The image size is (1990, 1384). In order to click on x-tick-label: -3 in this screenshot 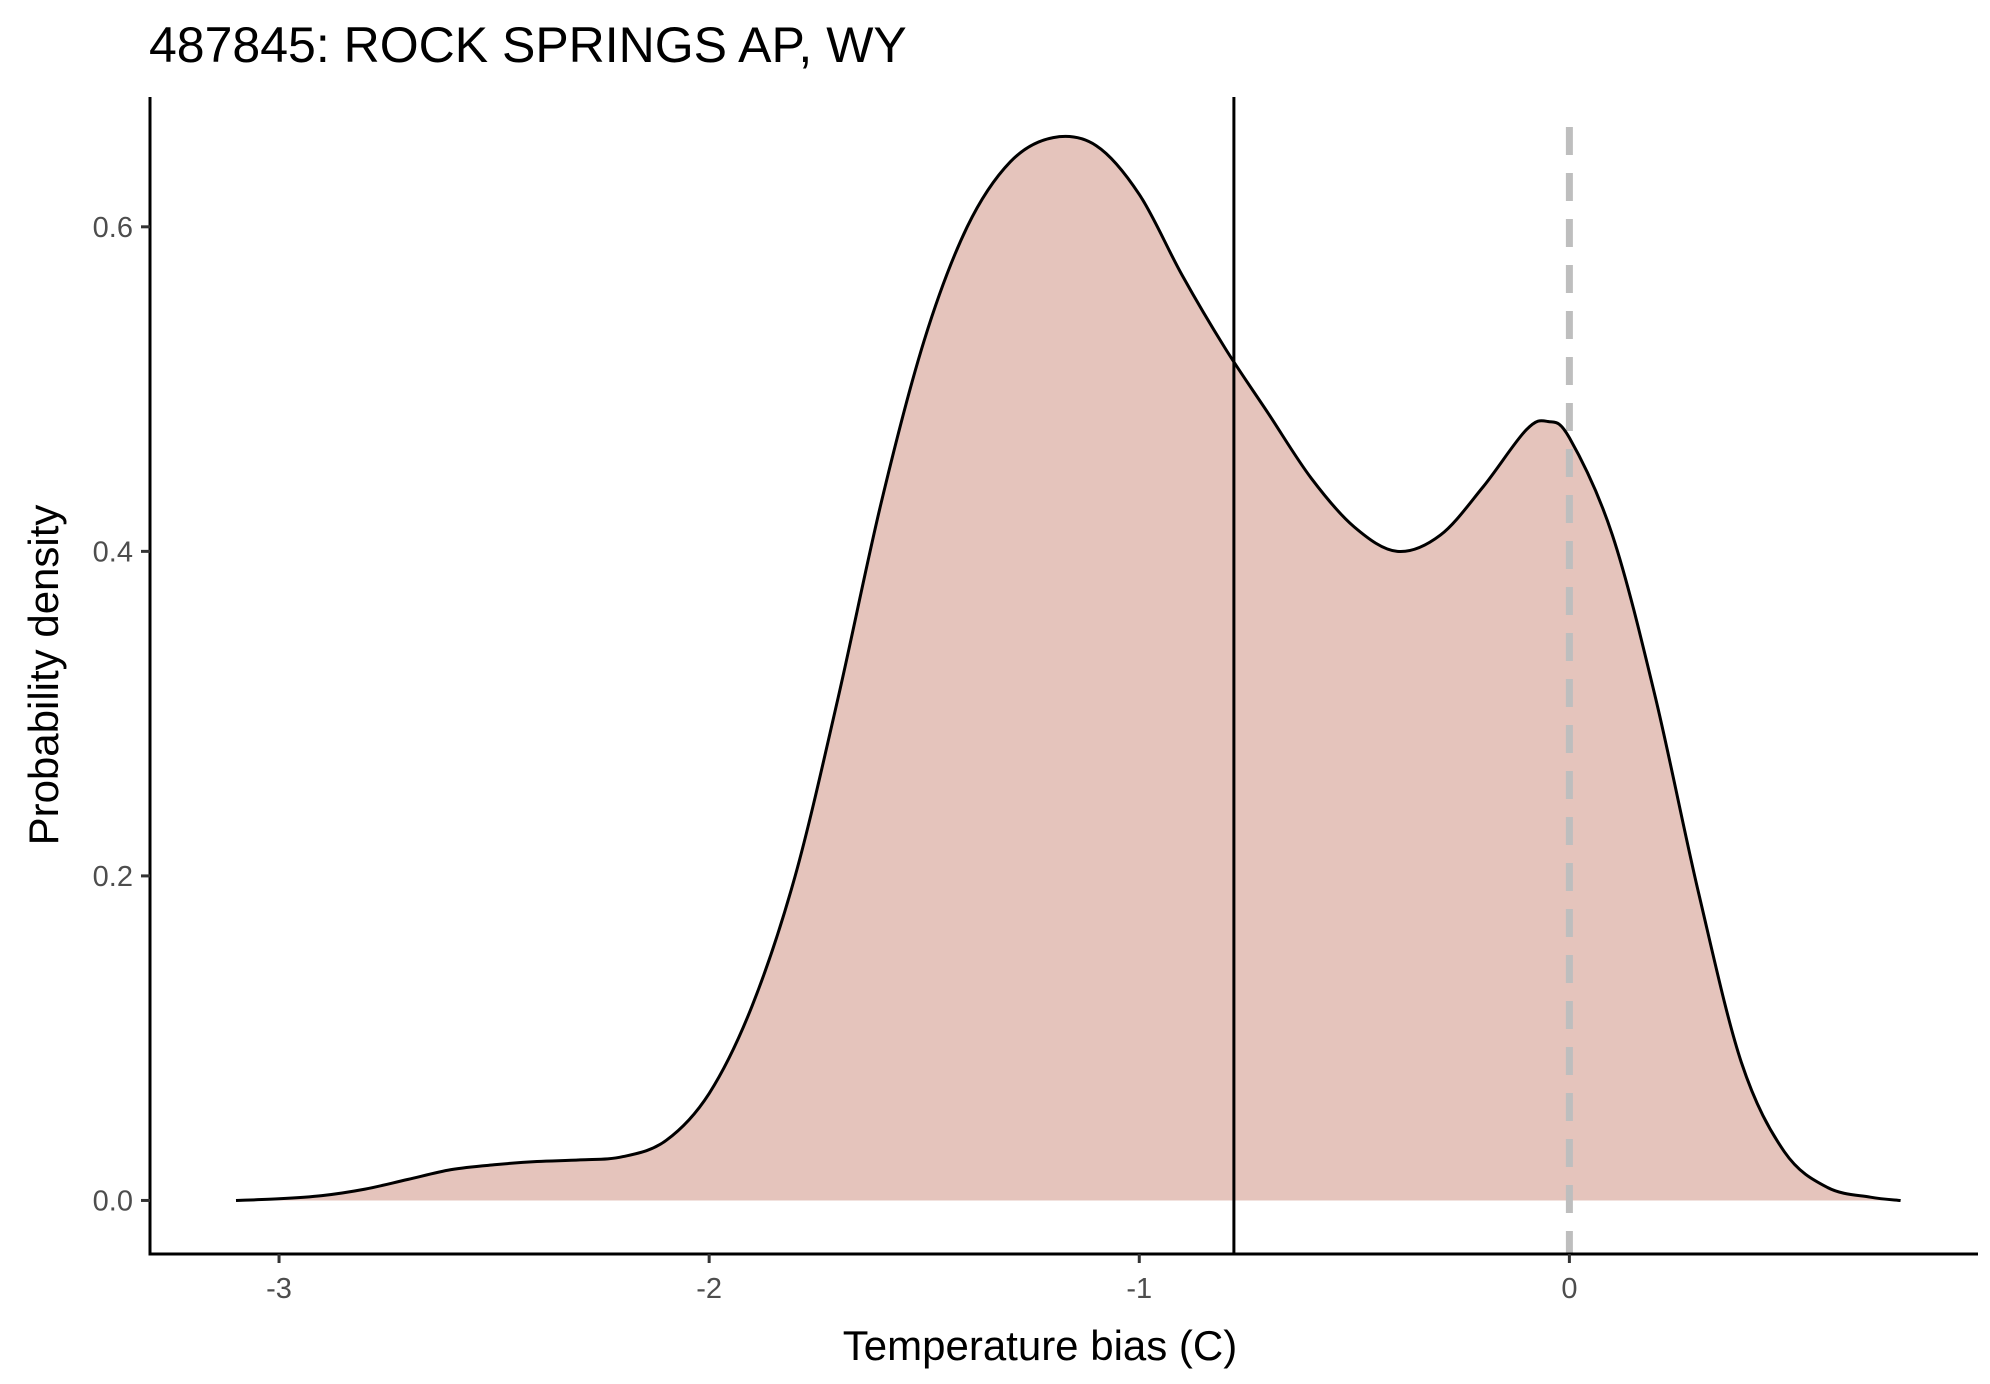, I will do `click(279, 1289)`.